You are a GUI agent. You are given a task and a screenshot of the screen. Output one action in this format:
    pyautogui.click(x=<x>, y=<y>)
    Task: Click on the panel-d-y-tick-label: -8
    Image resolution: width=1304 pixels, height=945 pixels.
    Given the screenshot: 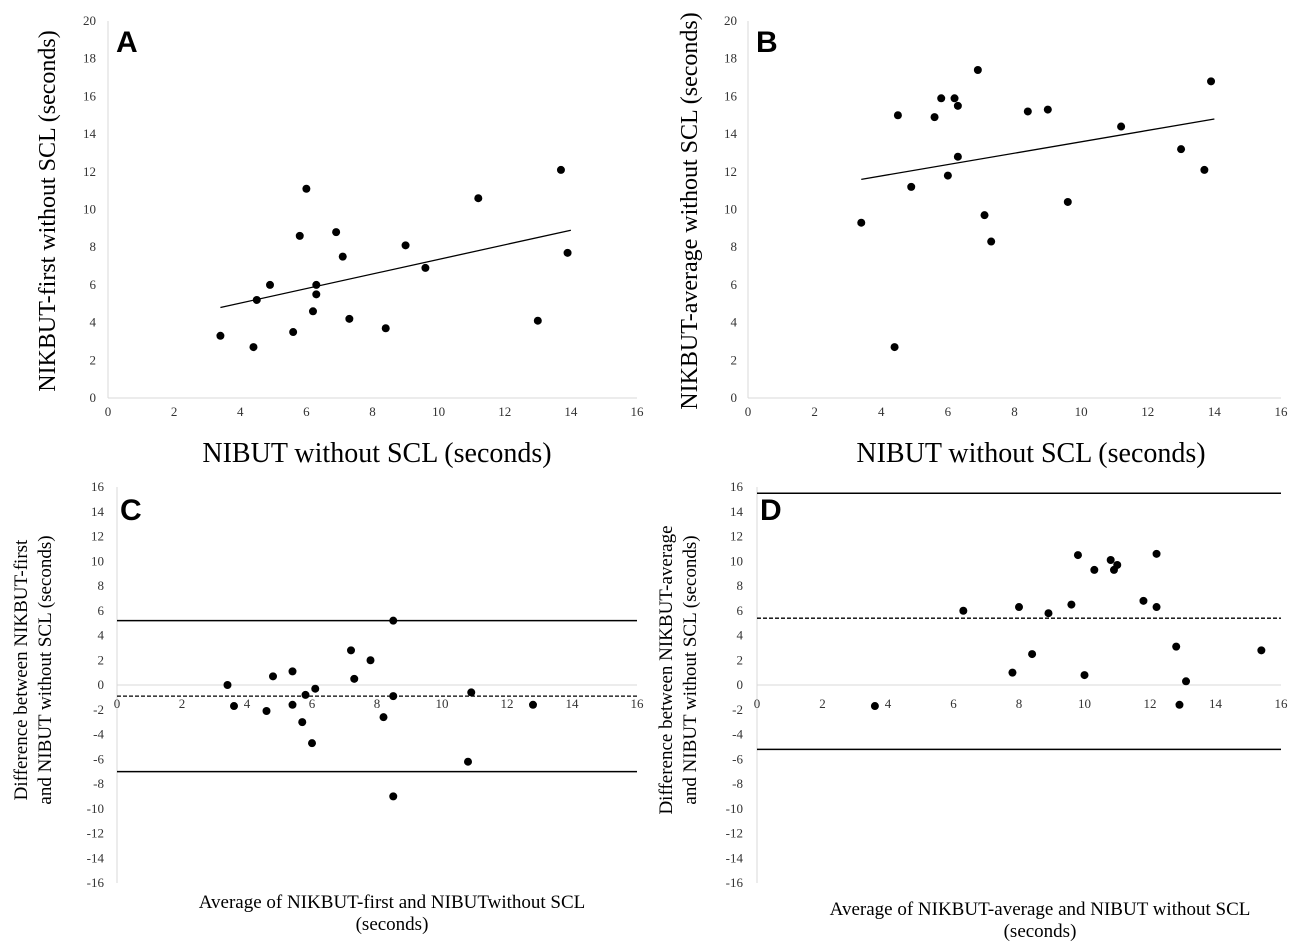 What is the action you would take?
    pyautogui.click(x=737, y=783)
    